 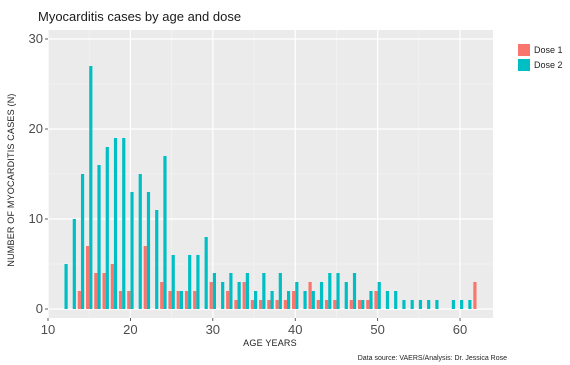 I want to click on x-tick-label: 20, so click(x=130, y=329).